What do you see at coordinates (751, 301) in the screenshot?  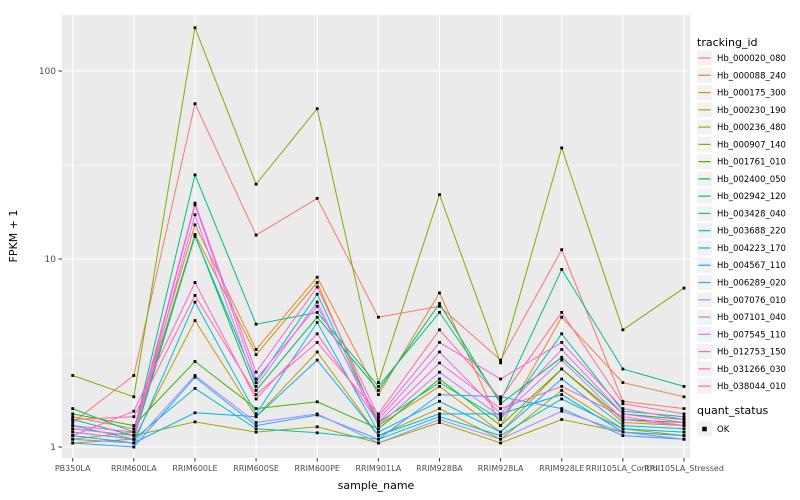 I see `legend-item-label: Hb_007076_010` at bounding box center [751, 301].